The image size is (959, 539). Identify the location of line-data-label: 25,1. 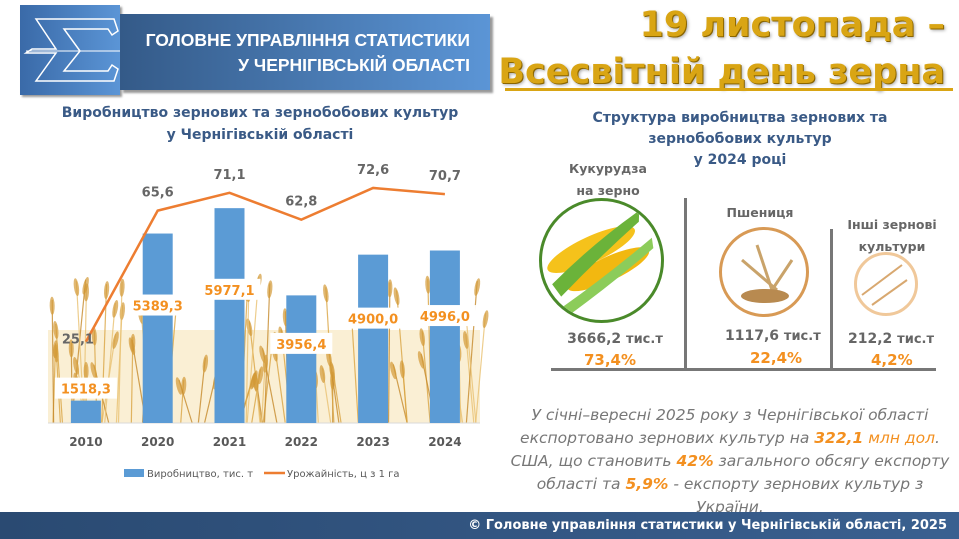
(78, 340).